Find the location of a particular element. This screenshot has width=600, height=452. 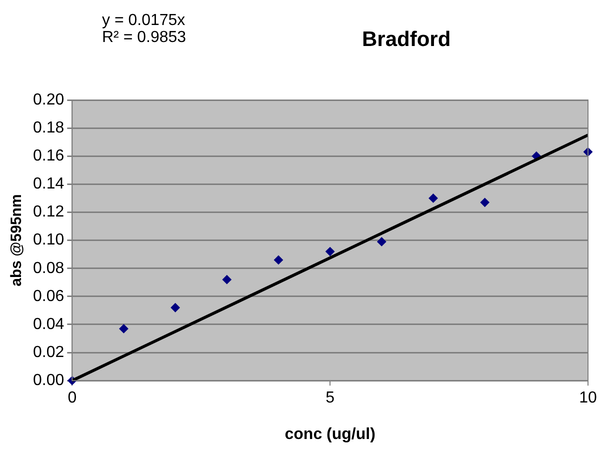

y-tick-label: 0.12 is located at coordinates (48, 212).